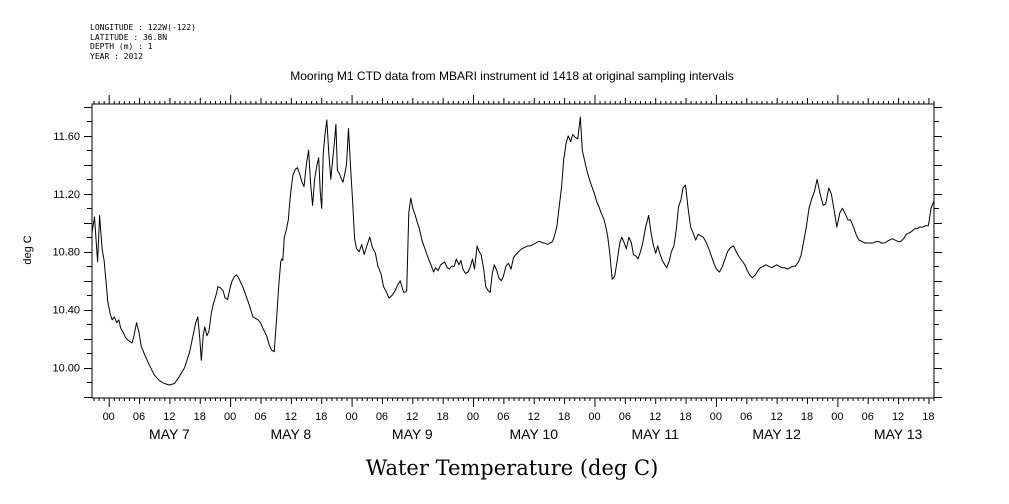 This screenshot has width=1009, height=504. Describe the element at coordinates (66, 195) in the screenshot. I see `y-tick-label: 11.20` at that location.